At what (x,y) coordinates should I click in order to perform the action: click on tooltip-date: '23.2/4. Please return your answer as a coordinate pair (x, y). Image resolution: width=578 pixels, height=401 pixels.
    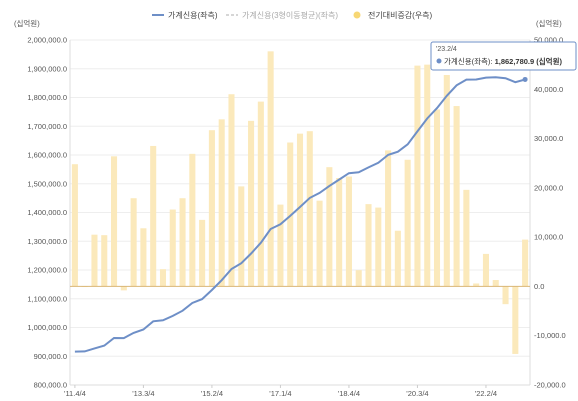
    Looking at the image, I should click on (446, 49).